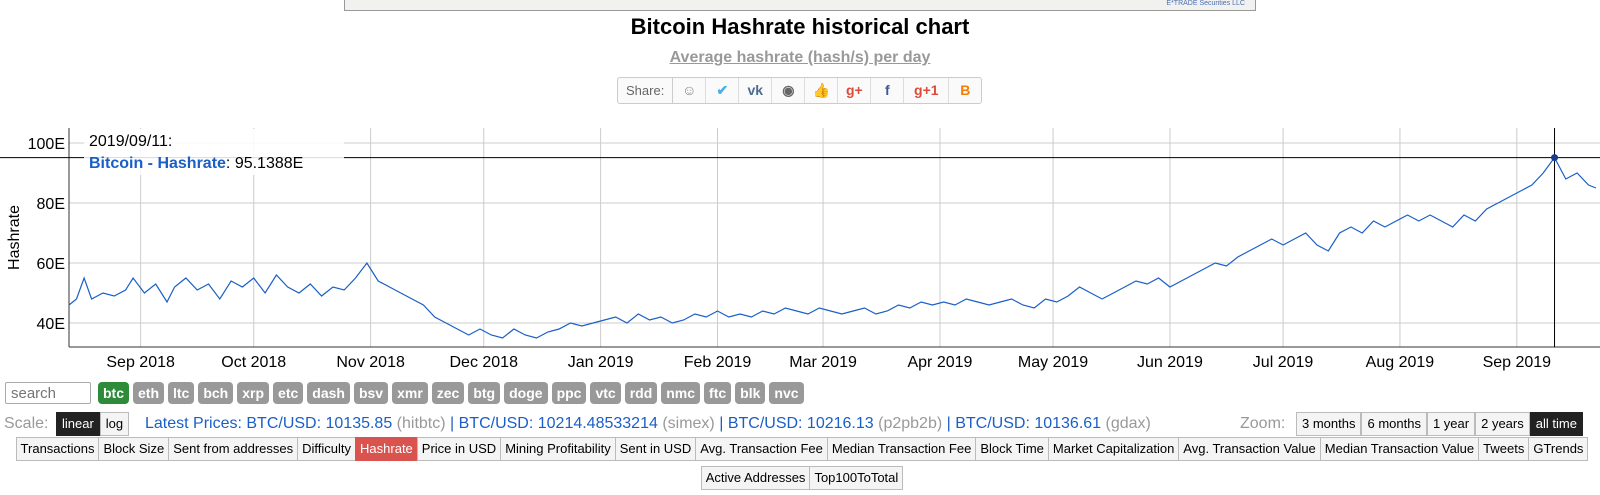 The width and height of the screenshot is (1600, 495). What do you see at coordinates (690, 90) in the screenshot?
I see `reddit-icon: ☺` at bounding box center [690, 90].